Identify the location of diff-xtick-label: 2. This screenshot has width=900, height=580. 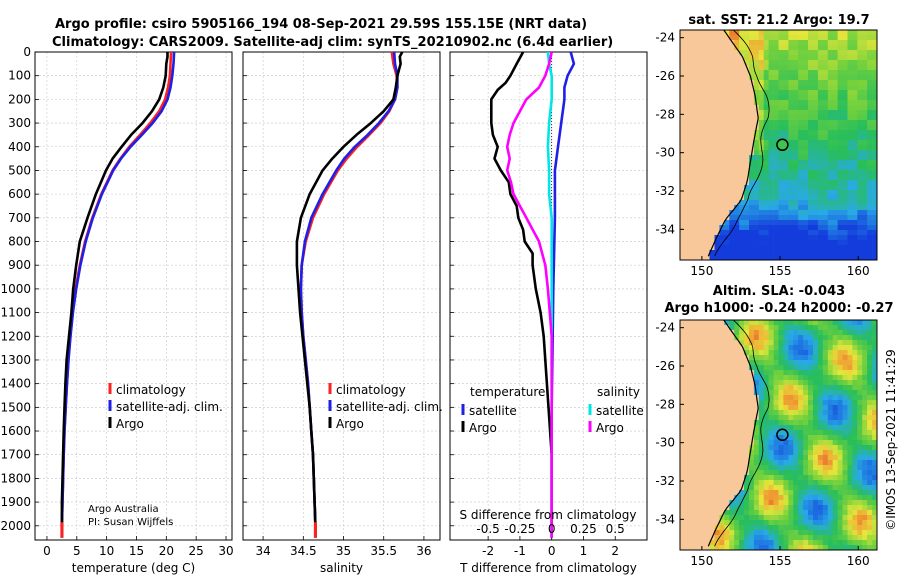
(615, 551).